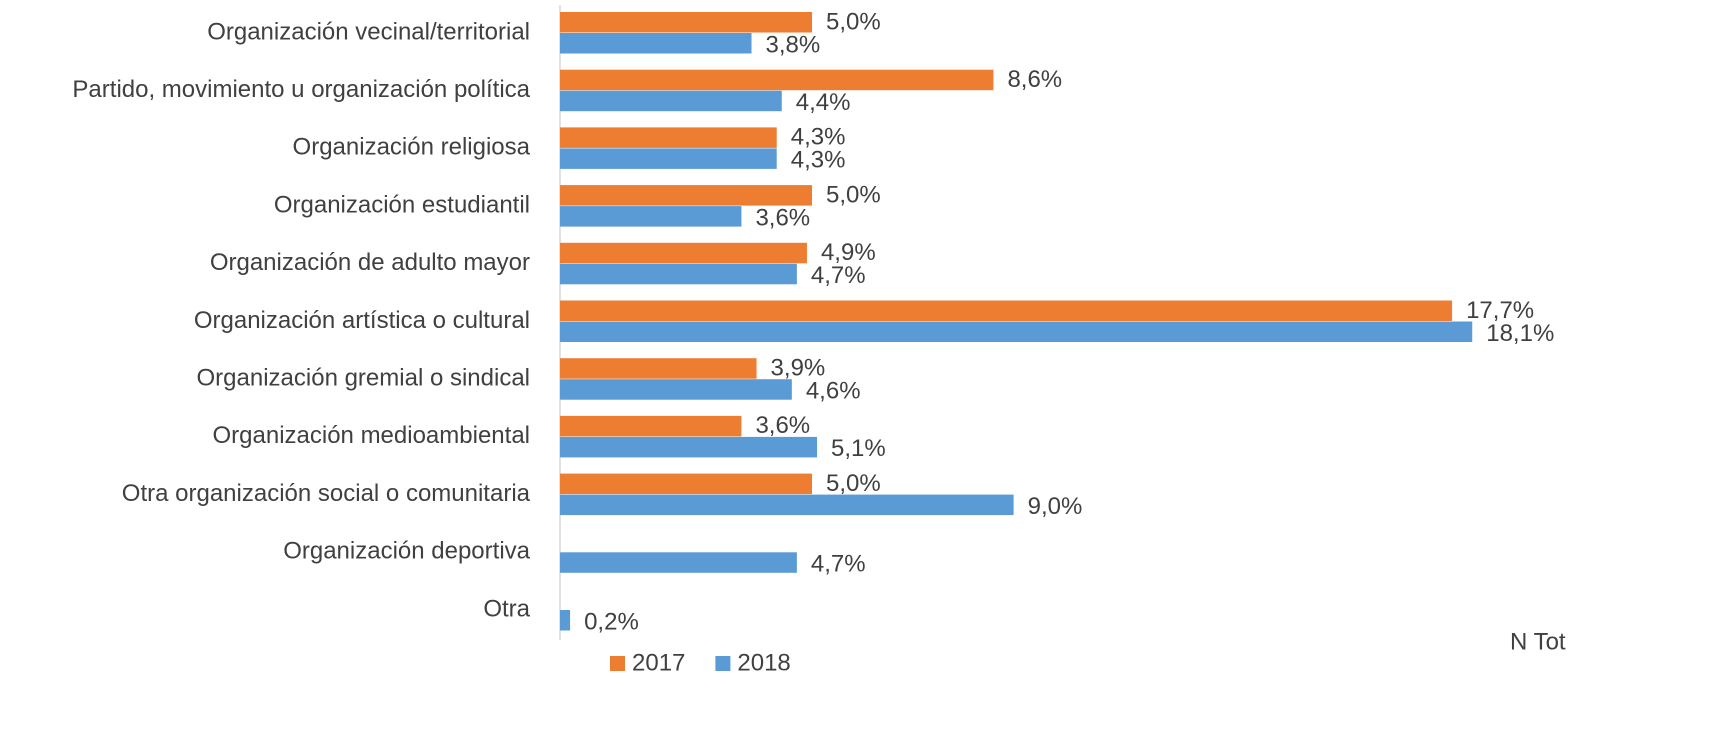  I want to click on y-tick-label: Otra, so click(506, 608).